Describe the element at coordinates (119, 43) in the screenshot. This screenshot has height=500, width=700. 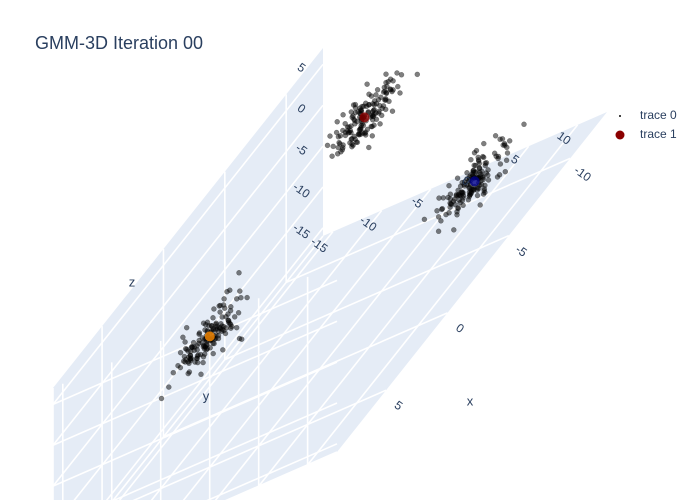
I see `chart-title: GMM-3D Iteration 00` at that location.